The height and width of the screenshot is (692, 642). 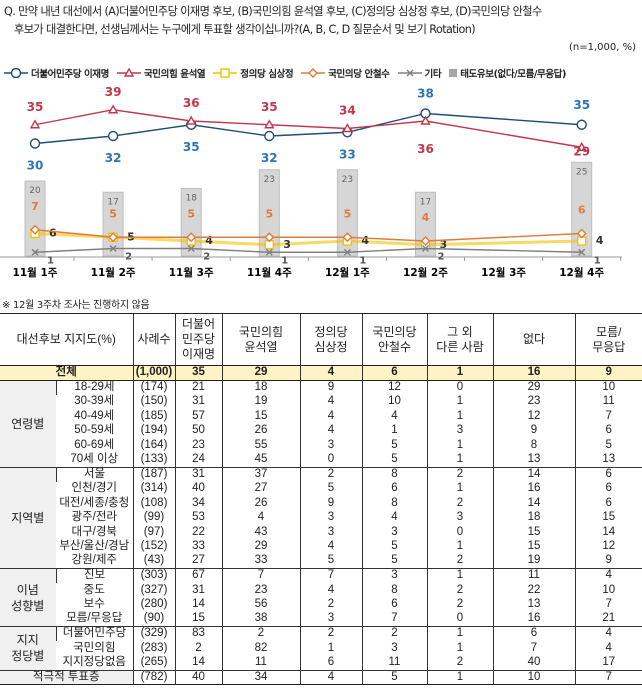 I want to click on survey-note: ※ 12월 3주차 조사는 진행하지 않음, so click(x=76, y=305).